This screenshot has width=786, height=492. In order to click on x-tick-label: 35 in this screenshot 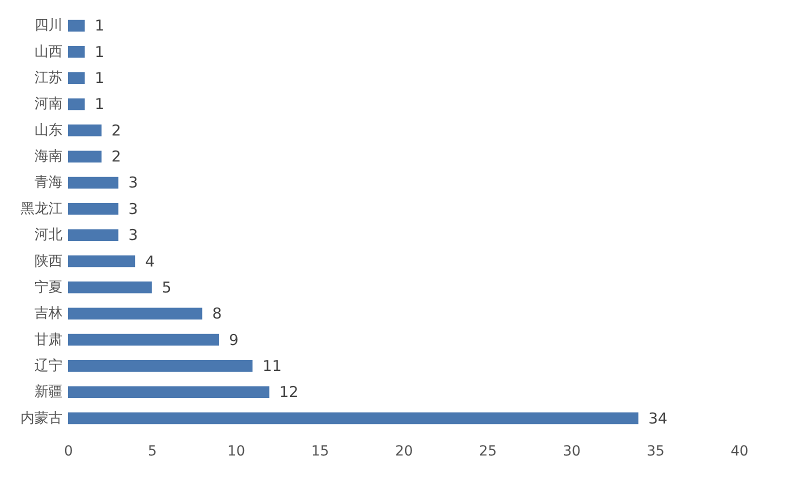, I will do `click(655, 452)`.